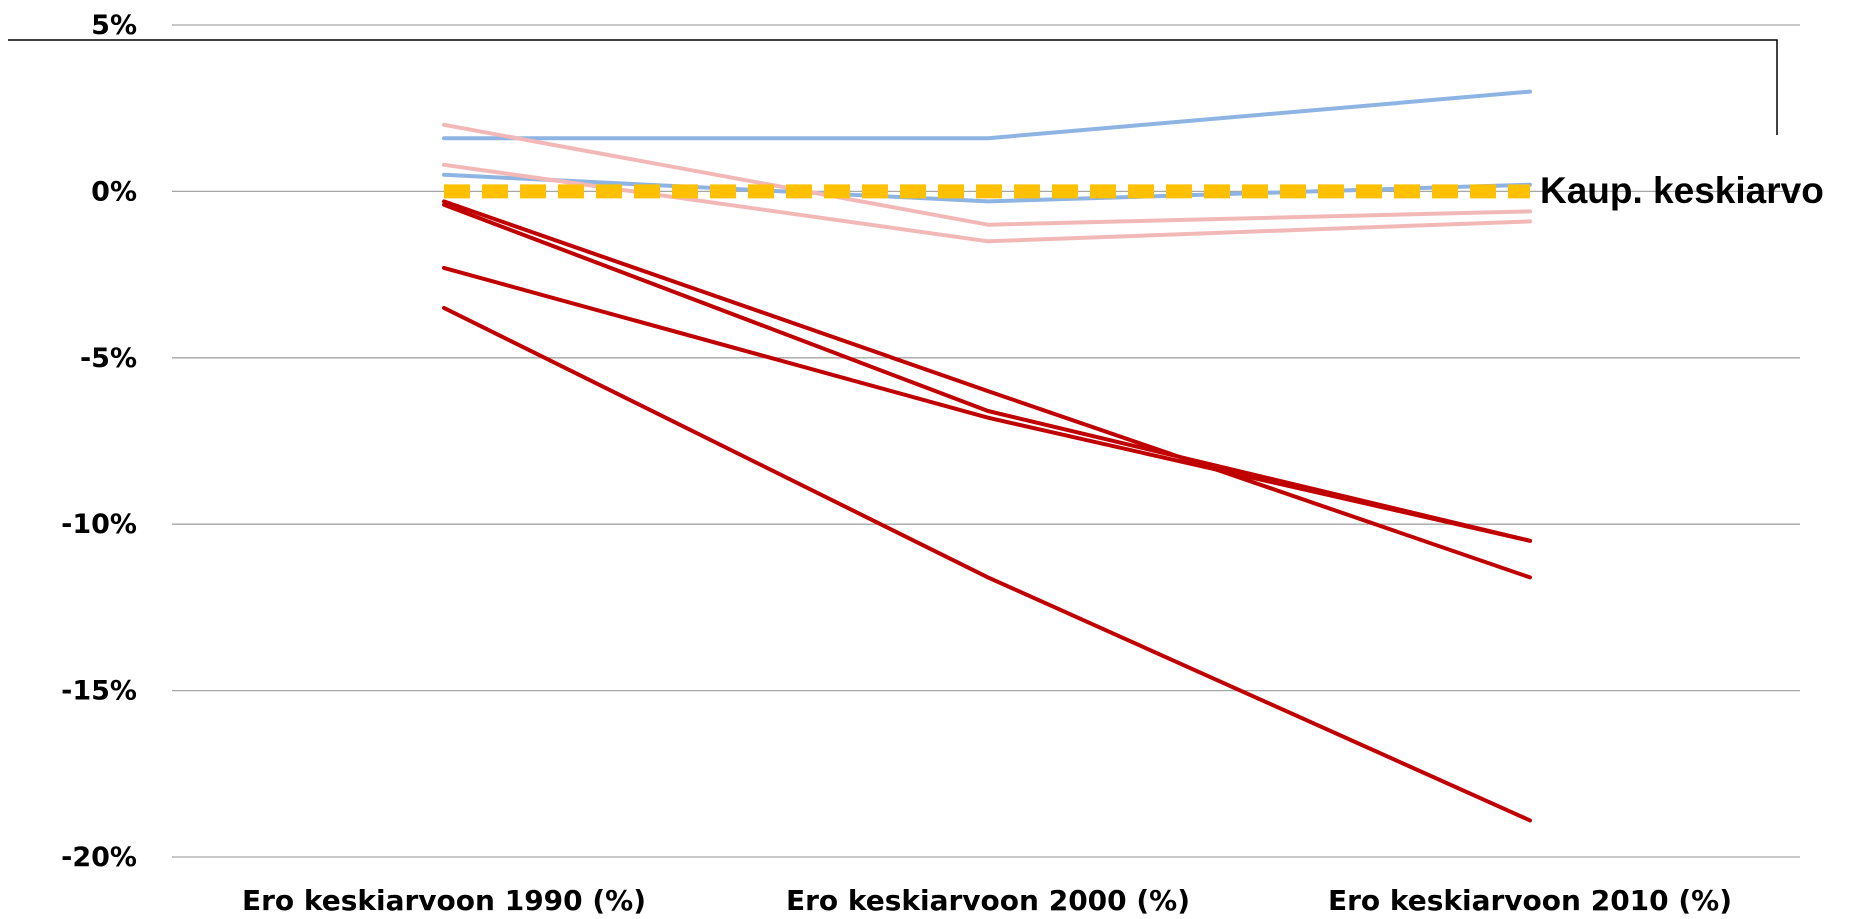 The width and height of the screenshot is (1856, 919). Describe the element at coordinates (114, 191) in the screenshot. I see `y-tick-label: 0%` at that location.